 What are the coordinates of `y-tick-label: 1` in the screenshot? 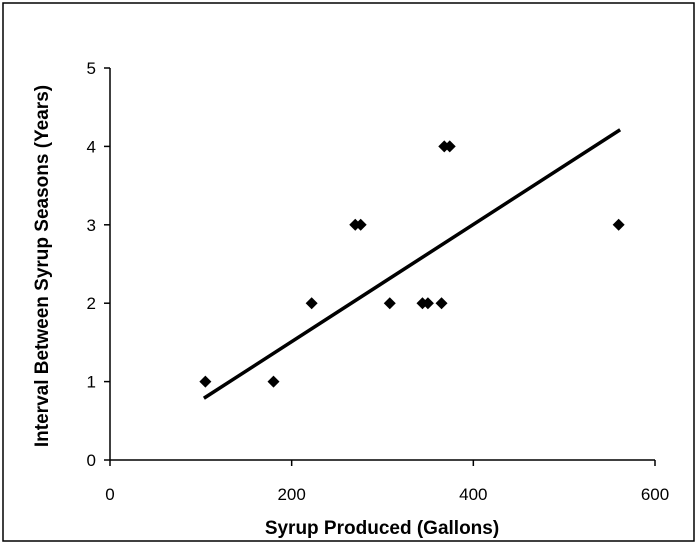 It's located at (91, 382).